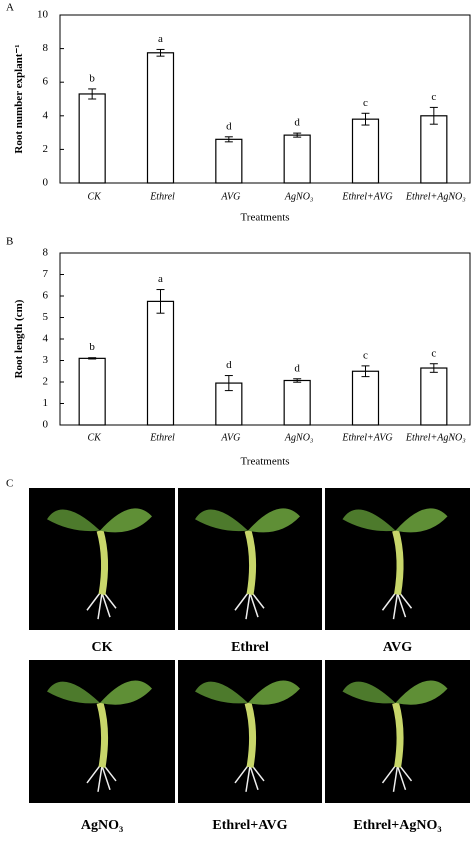  I want to click on y-tick-label: 10, so click(43, 15).